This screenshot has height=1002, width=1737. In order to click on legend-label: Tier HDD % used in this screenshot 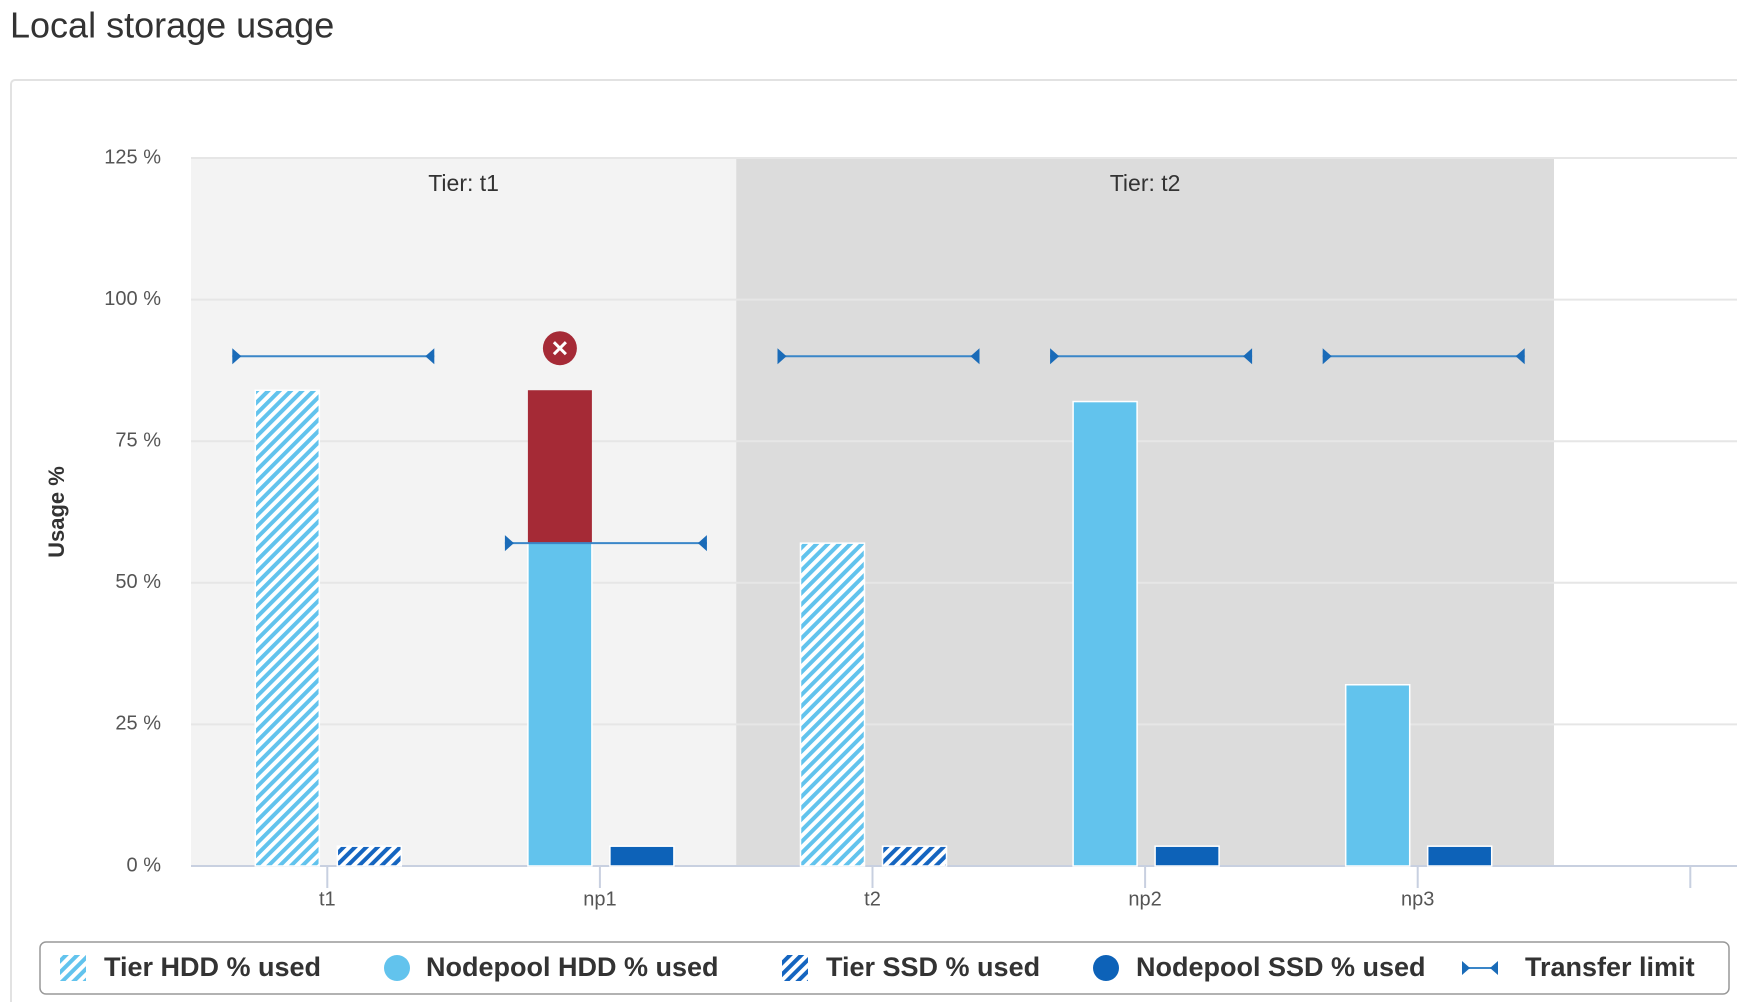, I will do `click(212, 967)`.